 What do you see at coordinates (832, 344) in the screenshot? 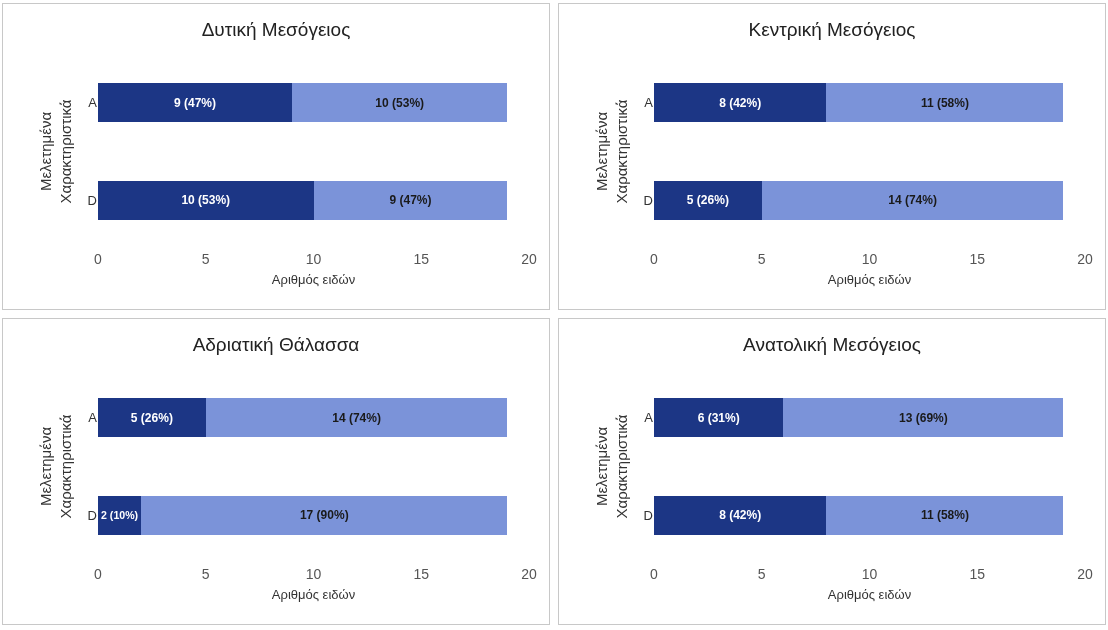
I see `chart-title: Ανατολική Μεσόγειος` at bounding box center [832, 344].